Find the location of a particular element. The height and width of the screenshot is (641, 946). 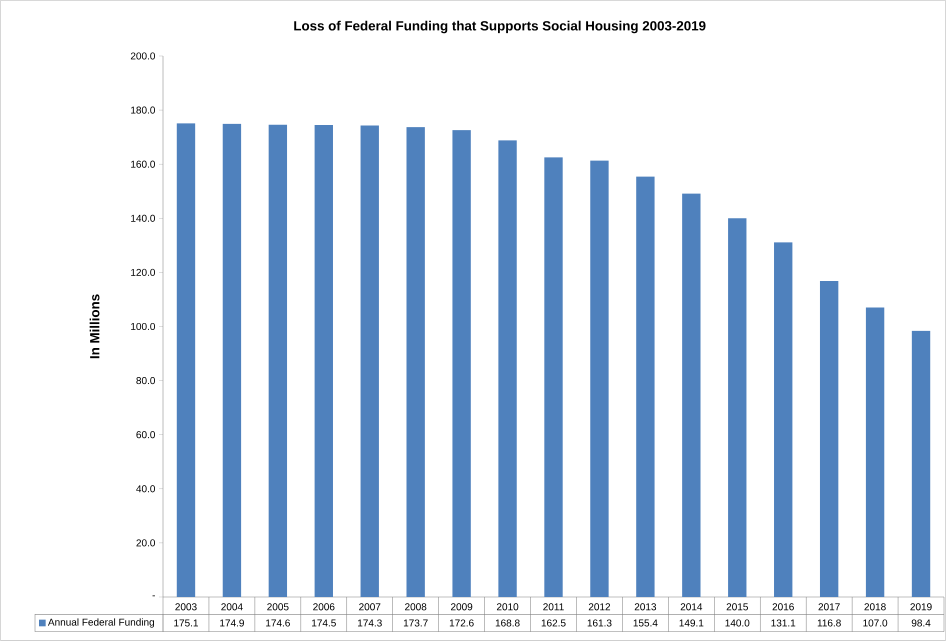

legend-label: Annual Federal Funding is located at coordinates (101, 623).